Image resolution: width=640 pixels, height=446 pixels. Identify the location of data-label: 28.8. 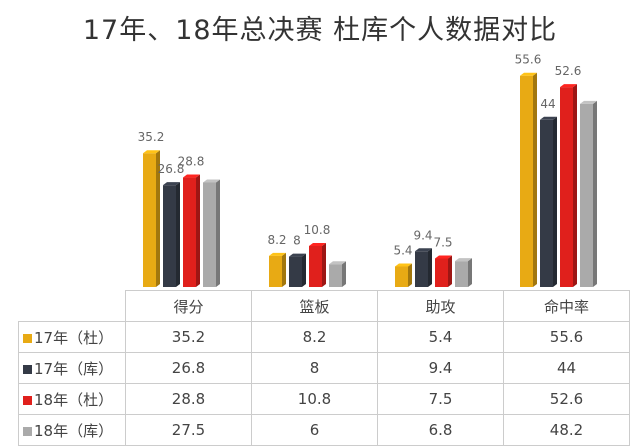
(191, 162).